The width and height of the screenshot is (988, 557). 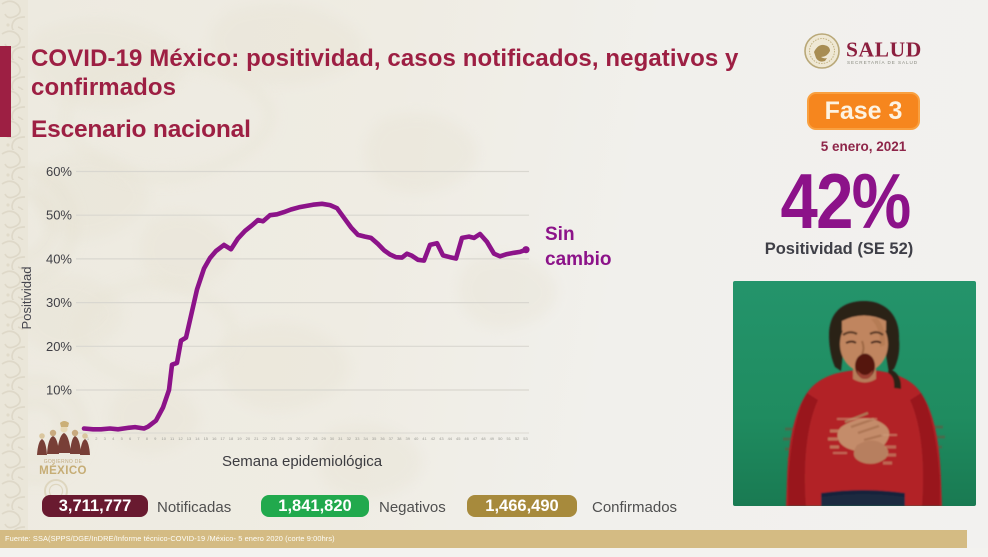 What do you see at coordinates (113, 438) in the screenshot?
I see `svg-text: 4` at bounding box center [113, 438].